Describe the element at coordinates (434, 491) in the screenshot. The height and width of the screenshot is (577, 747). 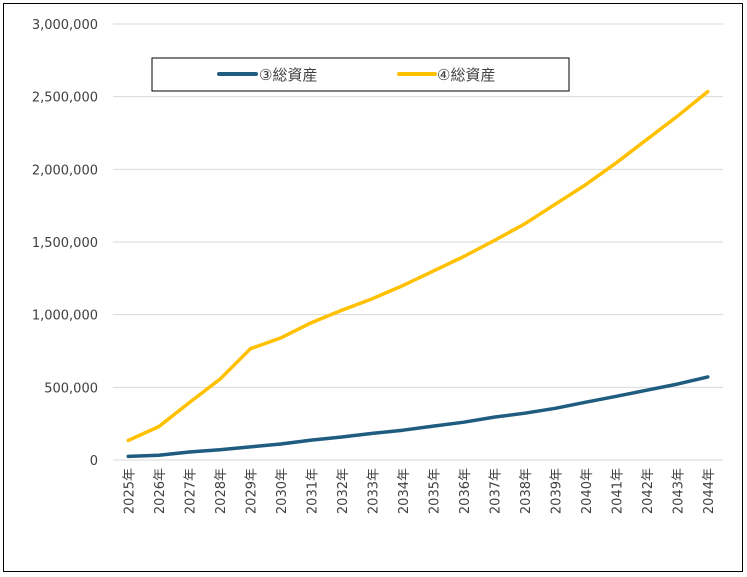
I see `x-tick-label: 2035年` at that location.